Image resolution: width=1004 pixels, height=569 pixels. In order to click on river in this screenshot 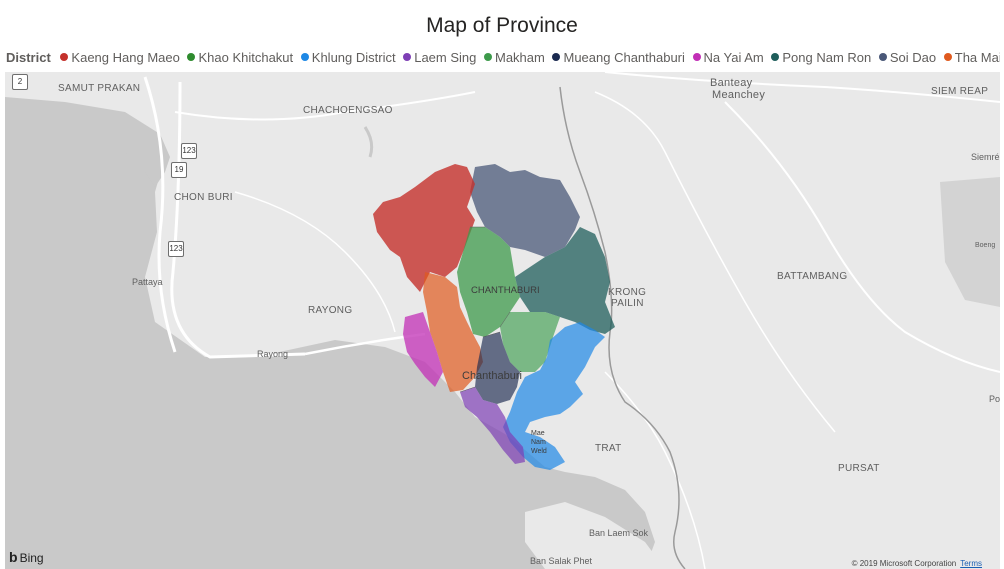, I will do `click(368, 142)`.